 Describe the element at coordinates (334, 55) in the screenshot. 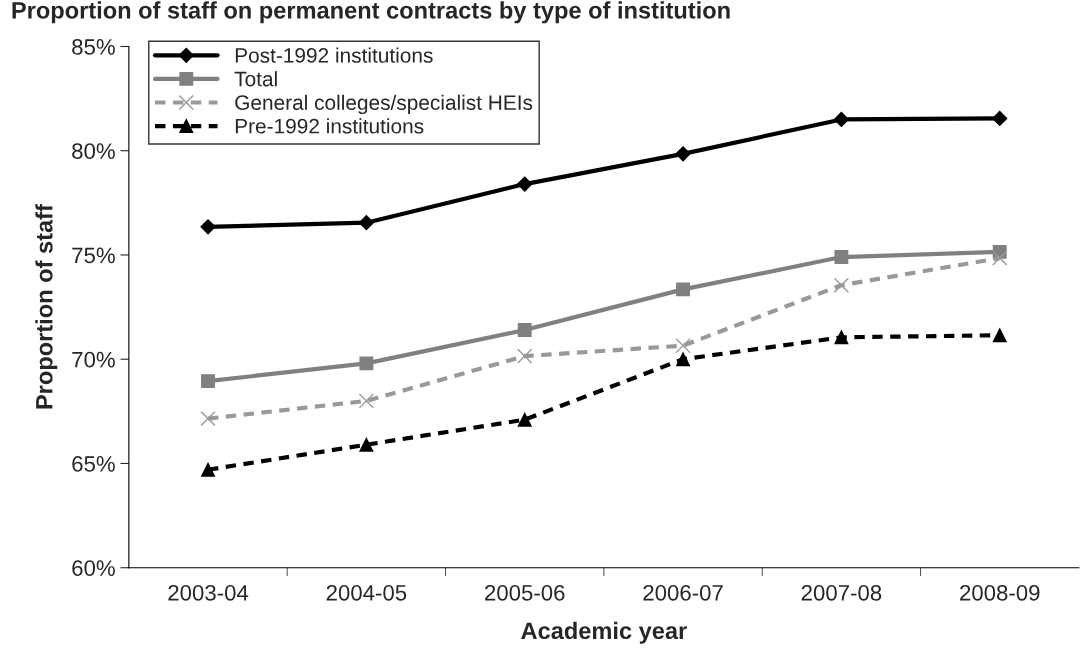

I see `legend-label: Post-1992 institutions` at that location.